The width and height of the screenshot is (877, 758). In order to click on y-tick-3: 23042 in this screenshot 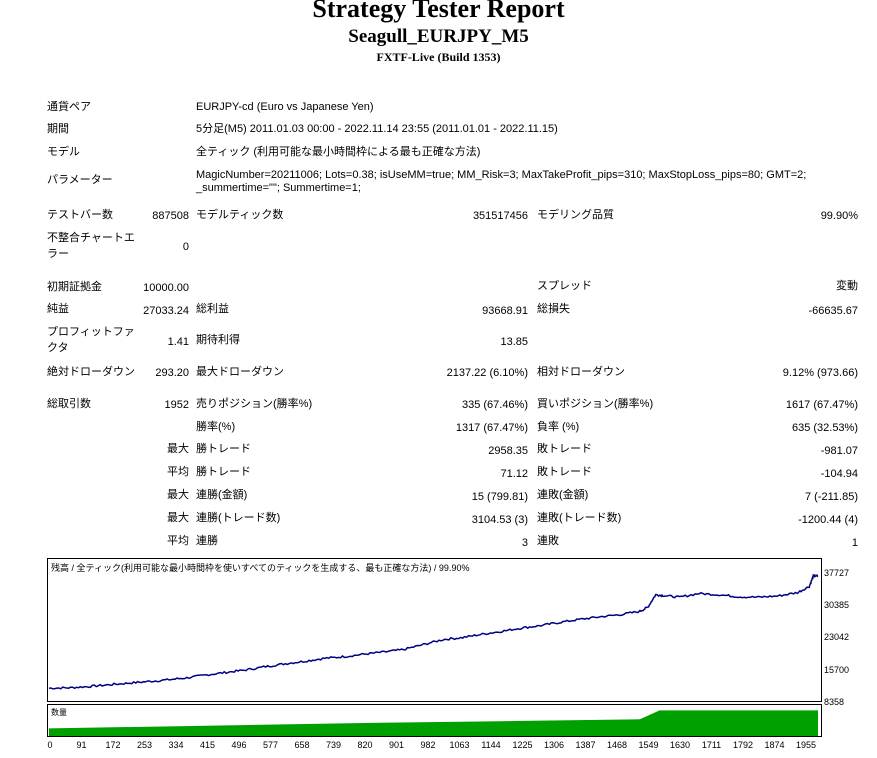, I will do `click(837, 637)`.